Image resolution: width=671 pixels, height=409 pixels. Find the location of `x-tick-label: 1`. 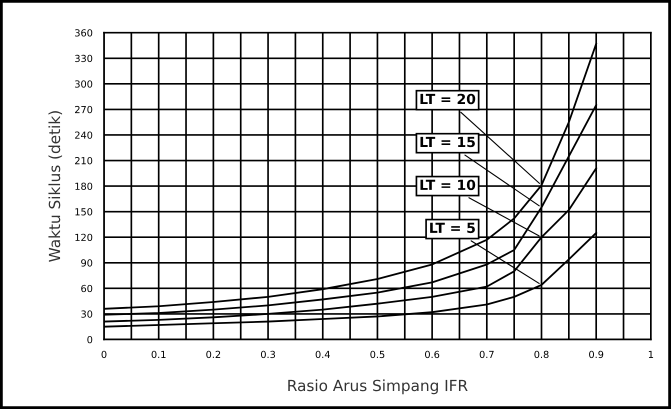

x-tick-label: 1 is located at coordinates (651, 354).